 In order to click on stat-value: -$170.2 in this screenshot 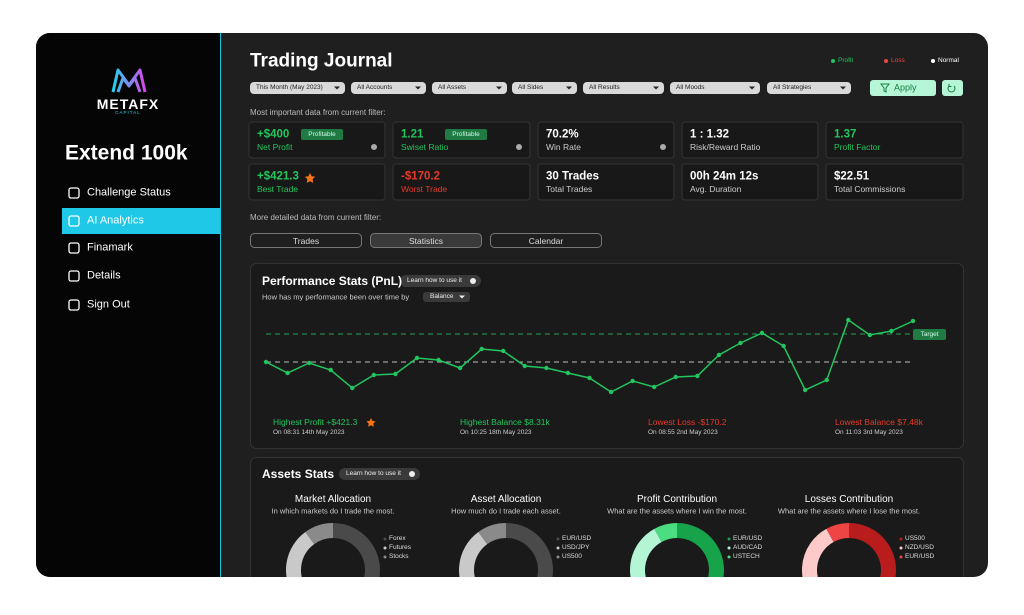, I will do `click(421, 176)`.